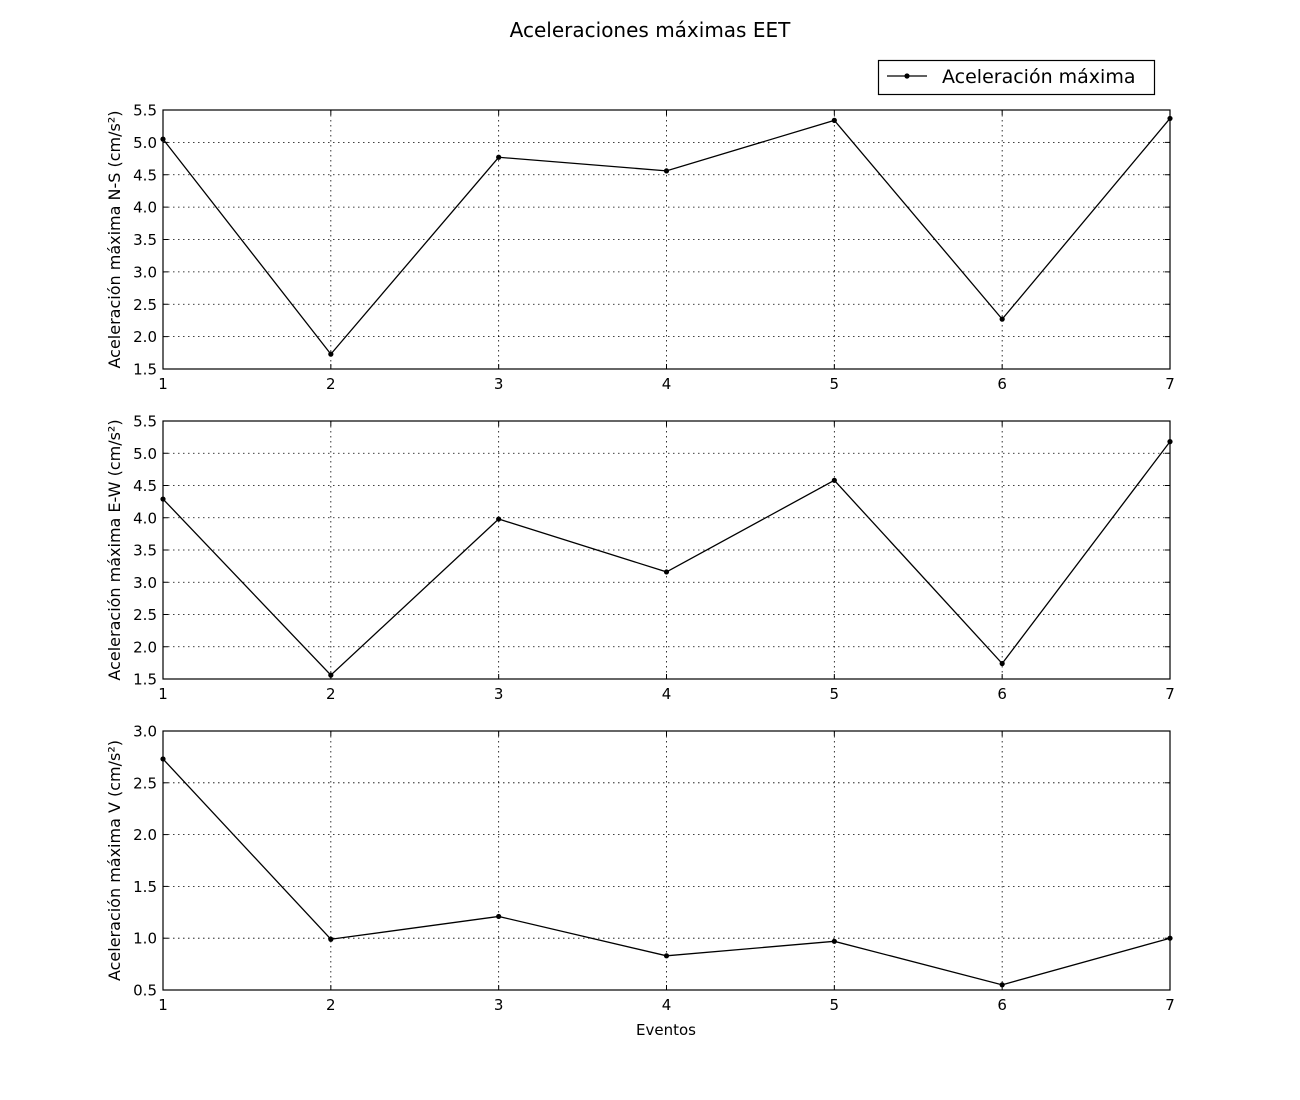 Image resolution: width=1300 pixels, height=1100 pixels. Describe the element at coordinates (499, 1005) in the screenshot. I see `v-xtick-label-2: 3` at that location.